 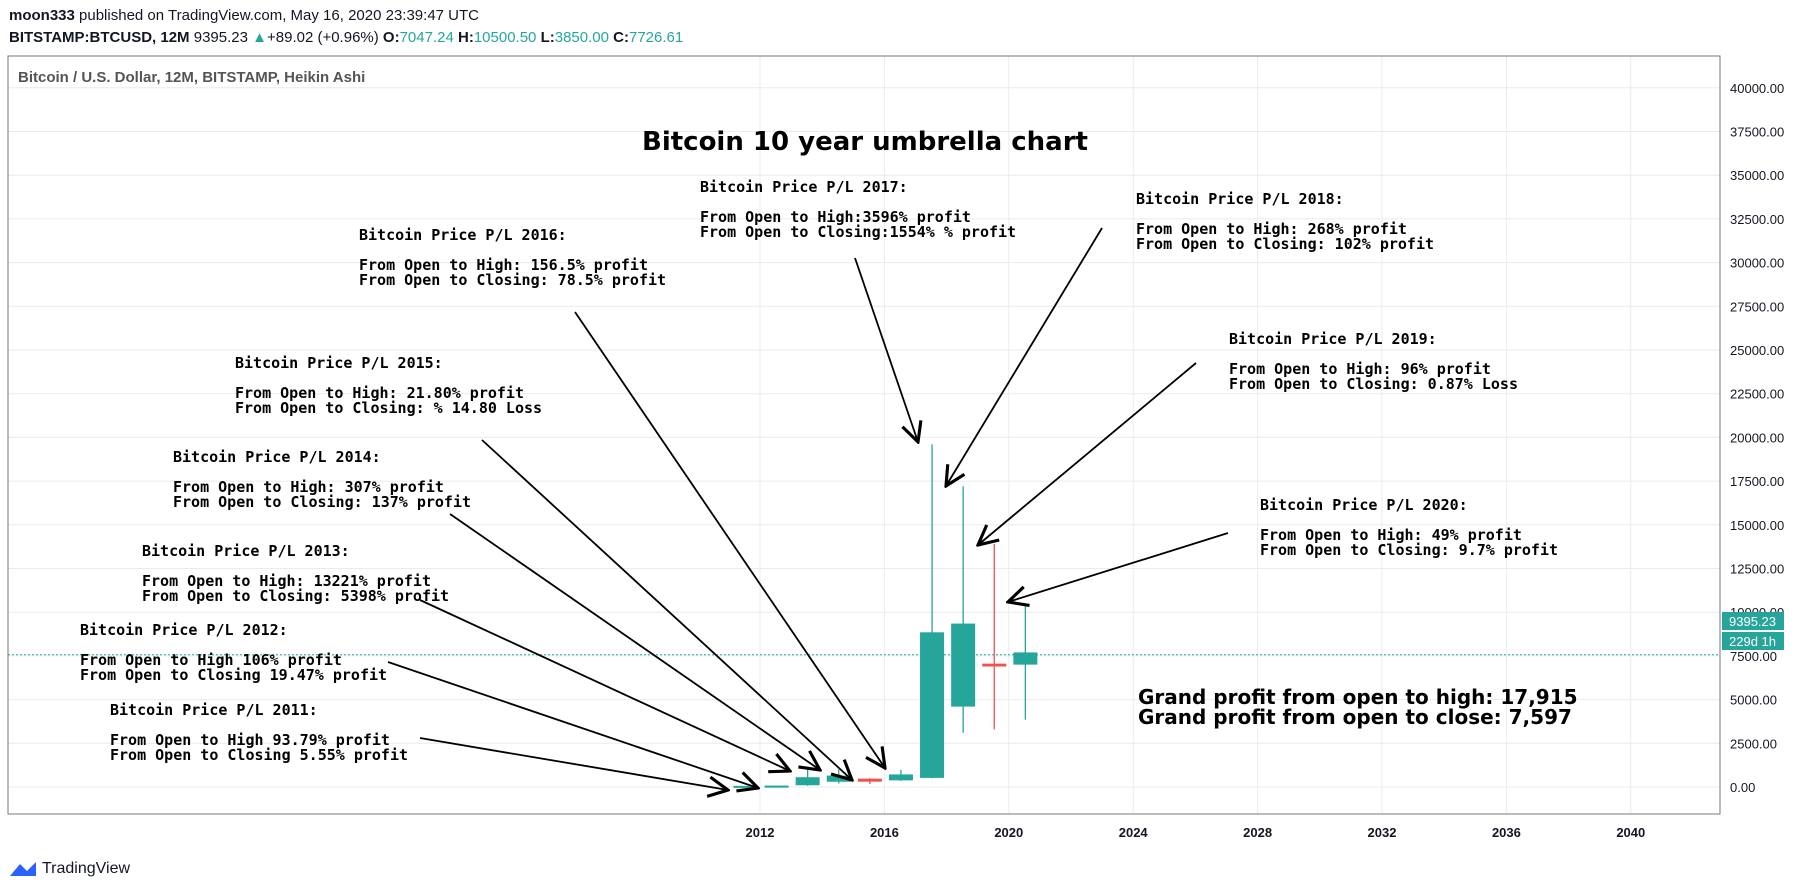 I want to click on grand-profit-close: Grand profit from open to close: 7,597, so click(x=1355, y=717).